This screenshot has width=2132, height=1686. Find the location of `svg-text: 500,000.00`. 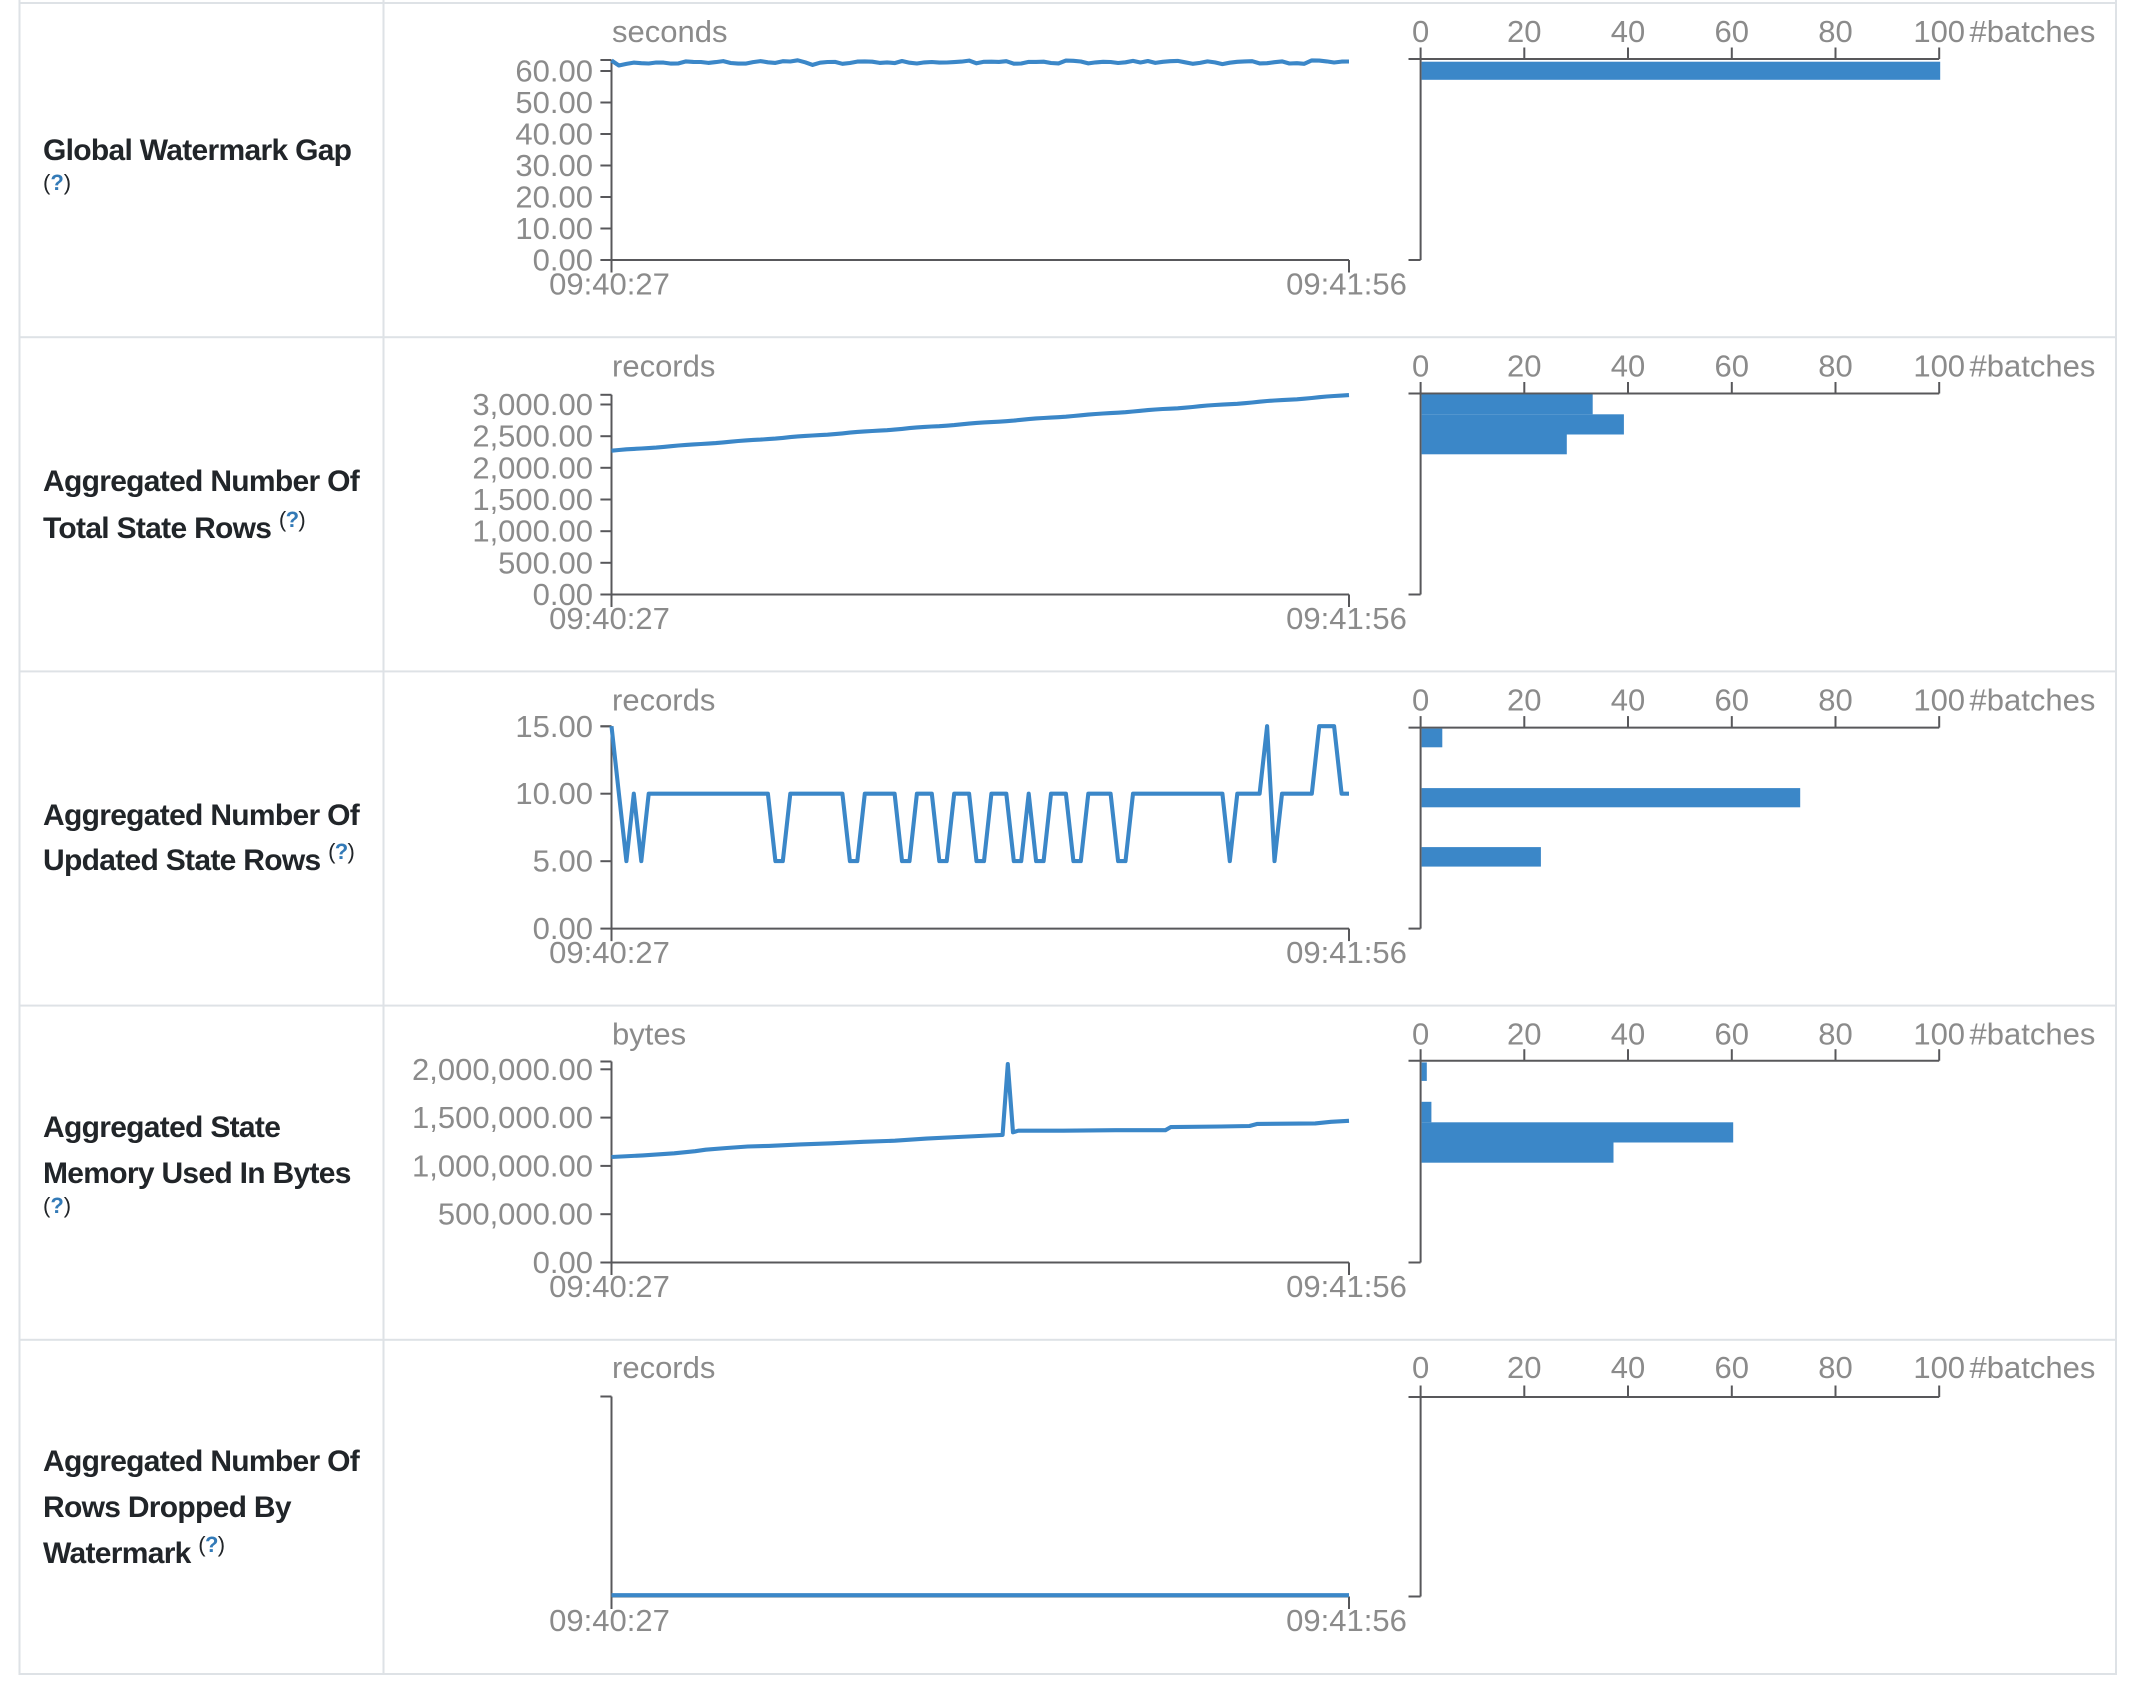

svg-text: 500,000.00 is located at coordinates (515, 1214).